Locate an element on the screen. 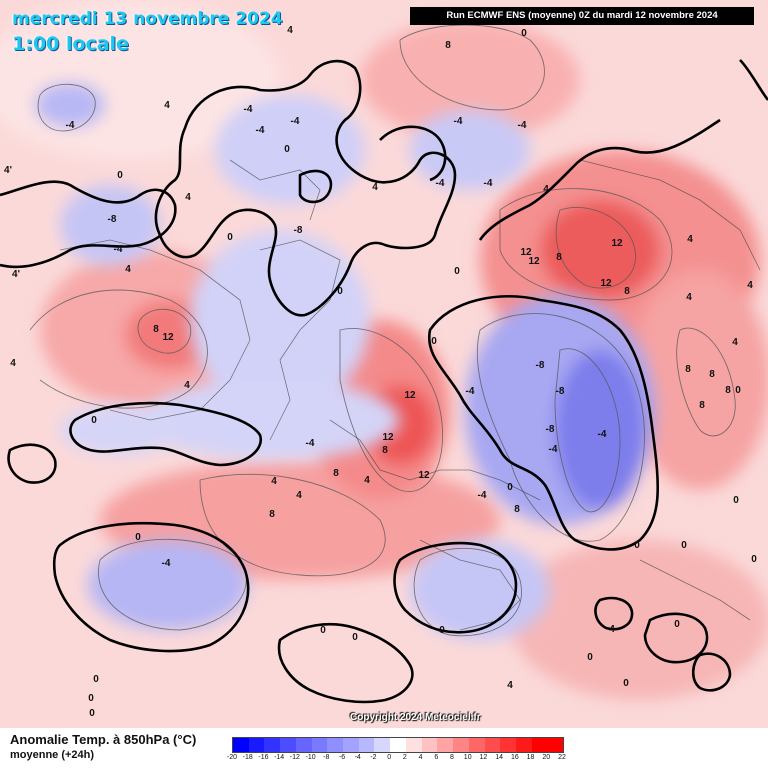 This screenshot has height=768, width=768. legend-tick: -14 is located at coordinates (279, 757).